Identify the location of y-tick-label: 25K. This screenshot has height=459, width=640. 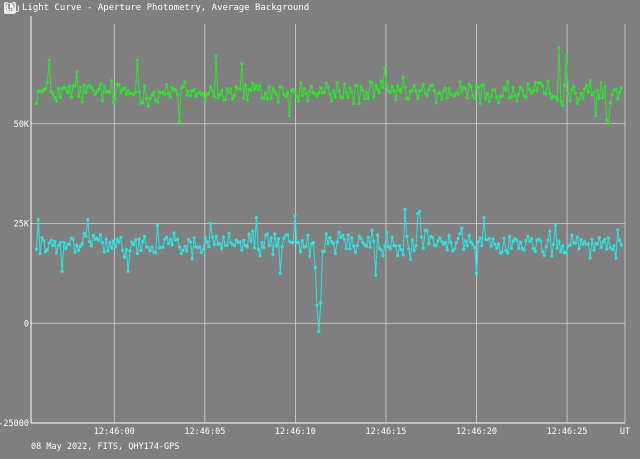
(22, 225).